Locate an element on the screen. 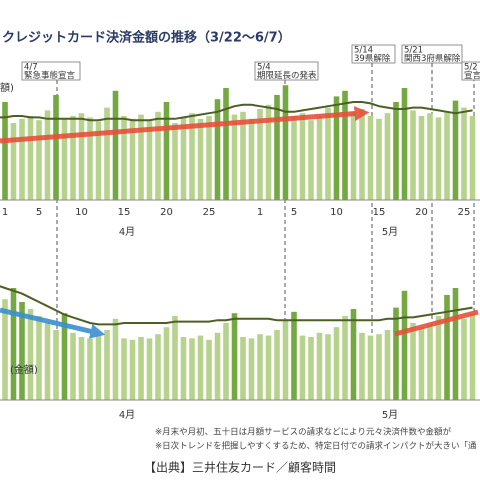 The width and height of the screenshot is (480, 480). annotation-text: 39県解除 is located at coordinates (372, 58).